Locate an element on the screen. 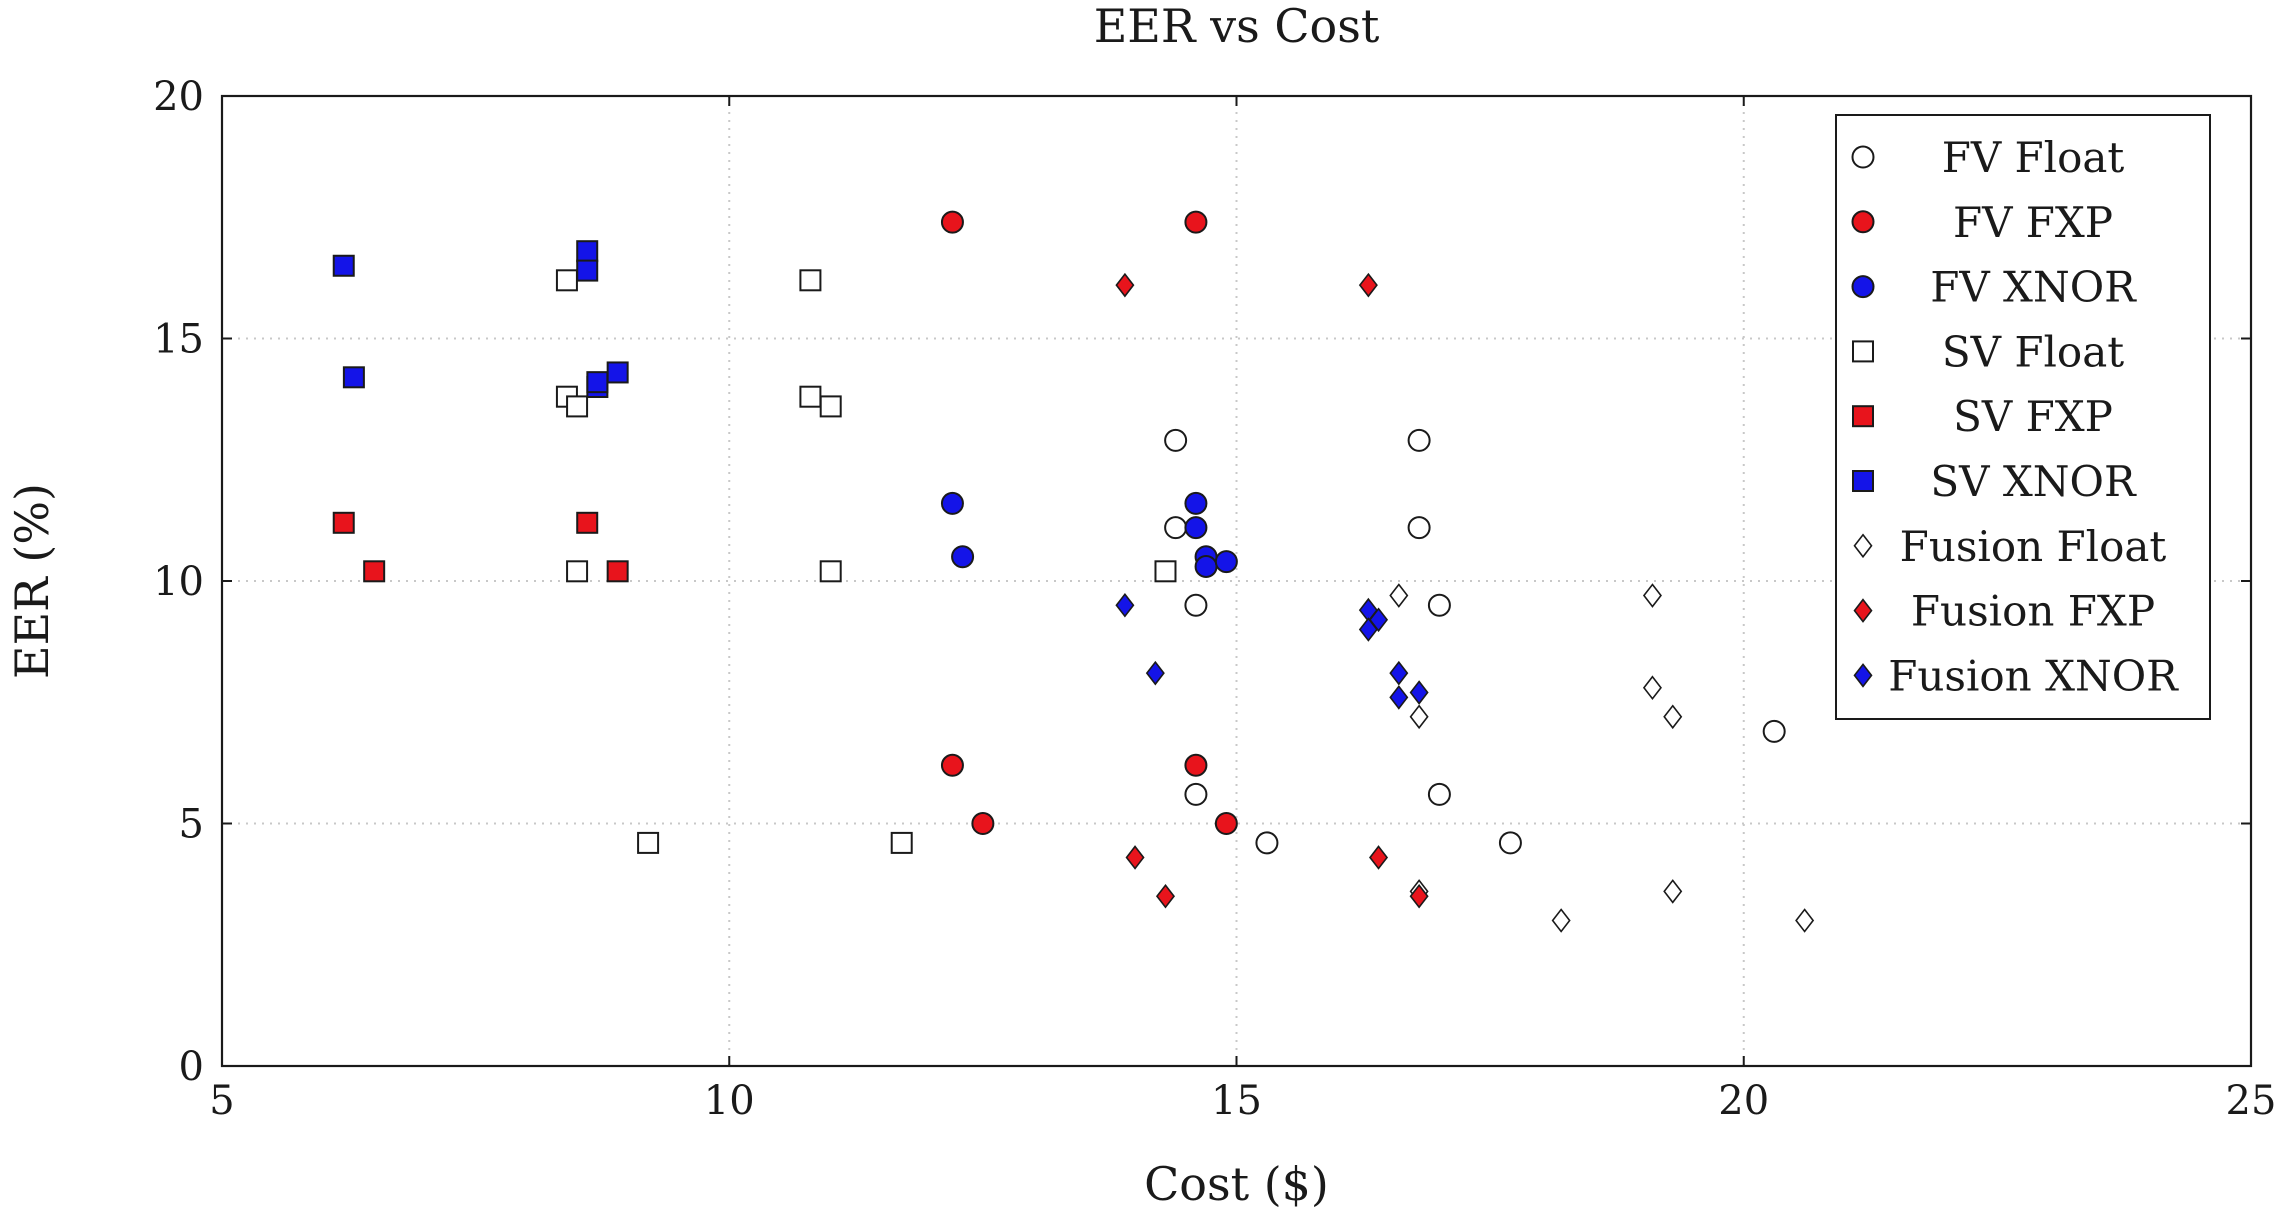 This screenshot has width=2279, height=1226. legend-fusion-float-marker is located at coordinates (1863, 546).